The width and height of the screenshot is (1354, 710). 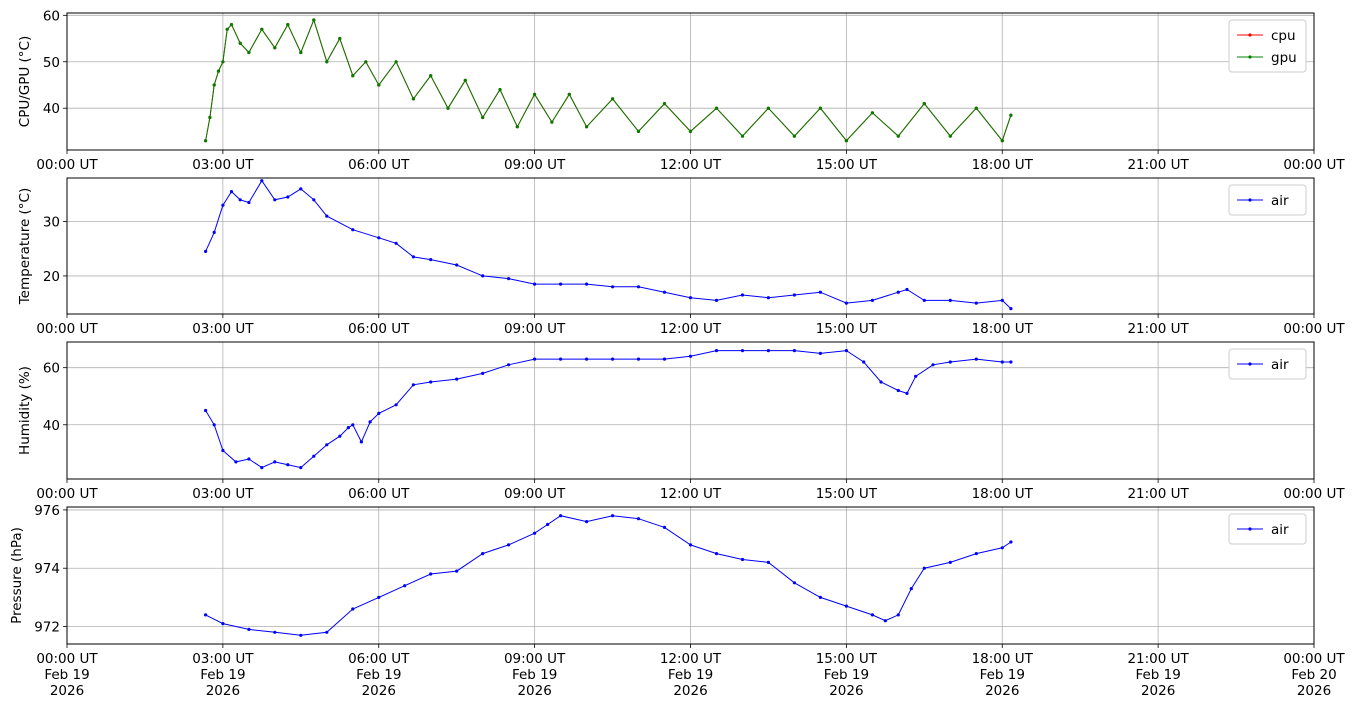 What do you see at coordinates (1280, 365) in the screenshot?
I see `legend-label-air: air` at bounding box center [1280, 365].